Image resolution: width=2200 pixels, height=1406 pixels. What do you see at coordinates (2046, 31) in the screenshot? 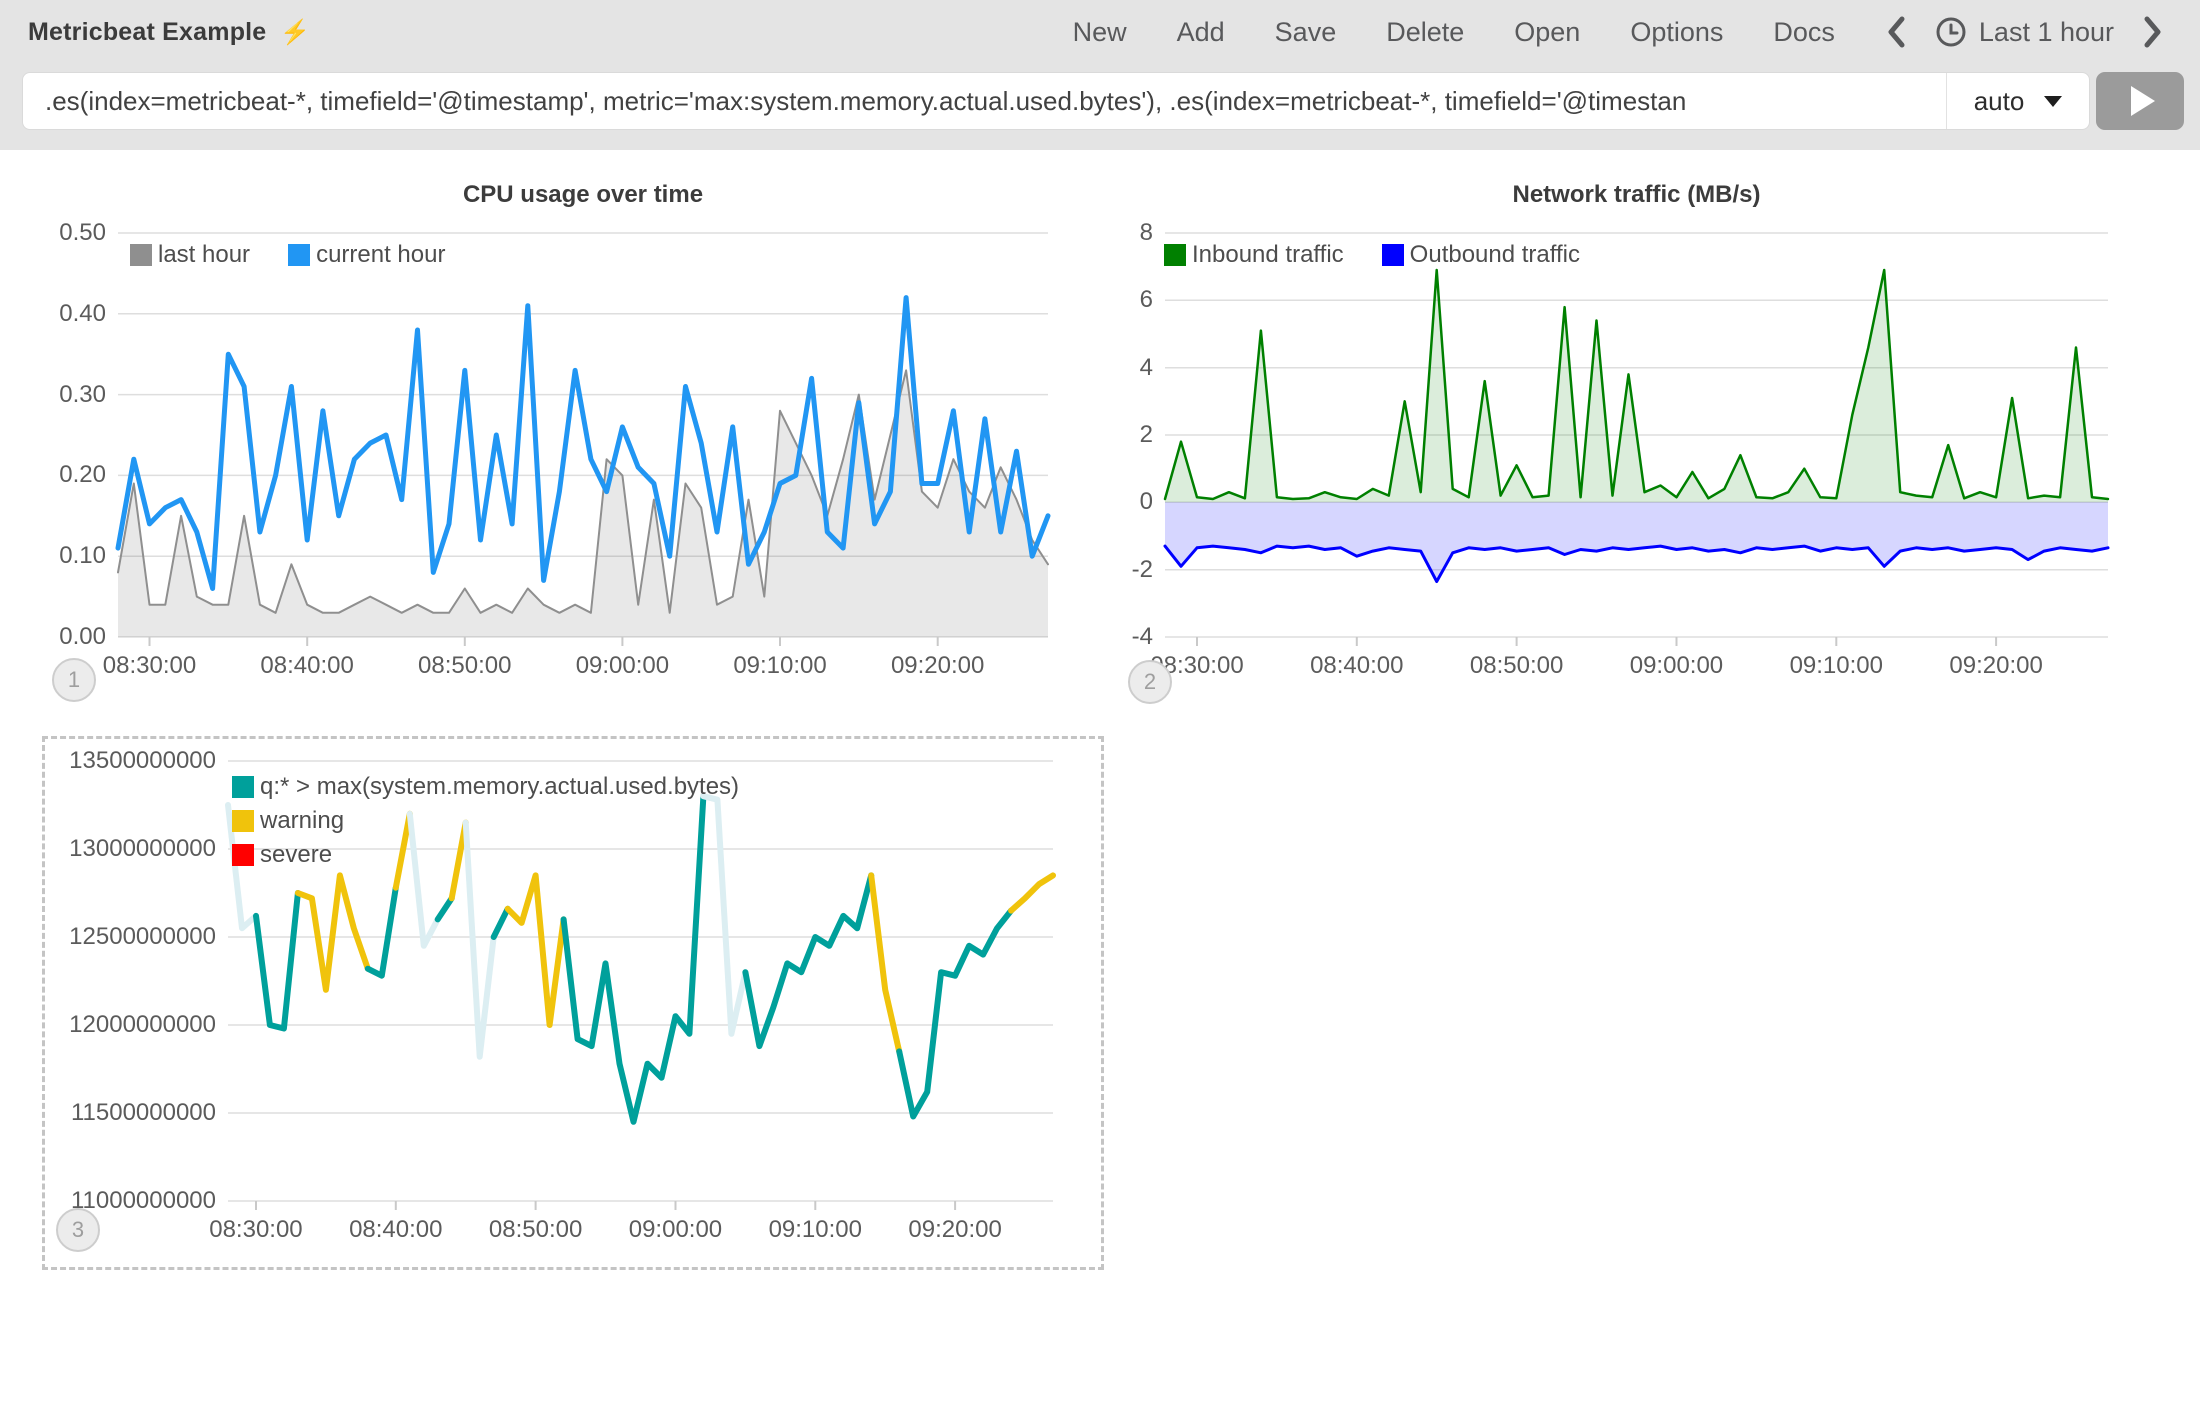
I see `time-range-label: Last 1 hour` at bounding box center [2046, 31].